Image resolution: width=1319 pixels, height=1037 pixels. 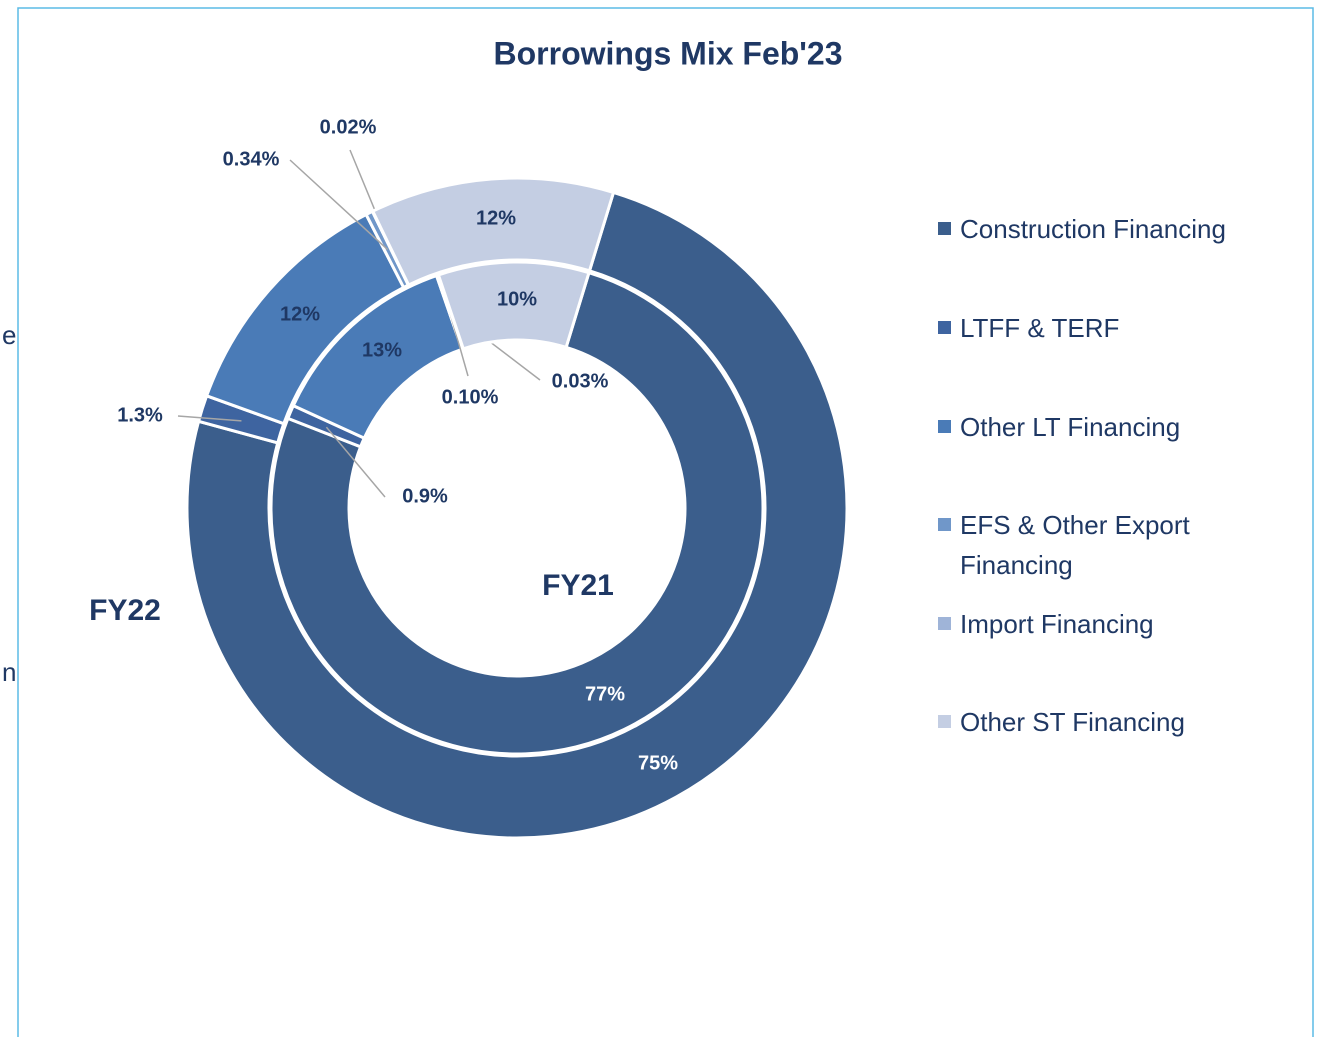 What do you see at coordinates (605, 694) in the screenshot?
I see `data-label: 77%` at bounding box center [605, 694].